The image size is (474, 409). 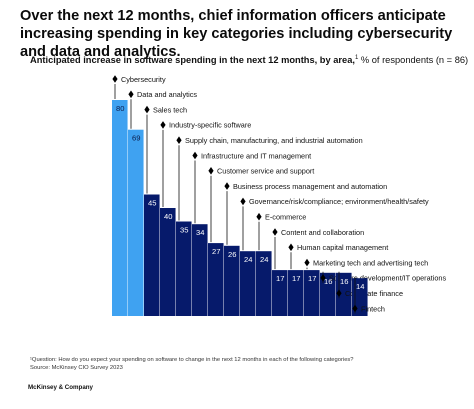 What do you see at coordinates (170, 109) in the screenshot?
I see `category-label: Sales tech` at bounding box center [170, 109].